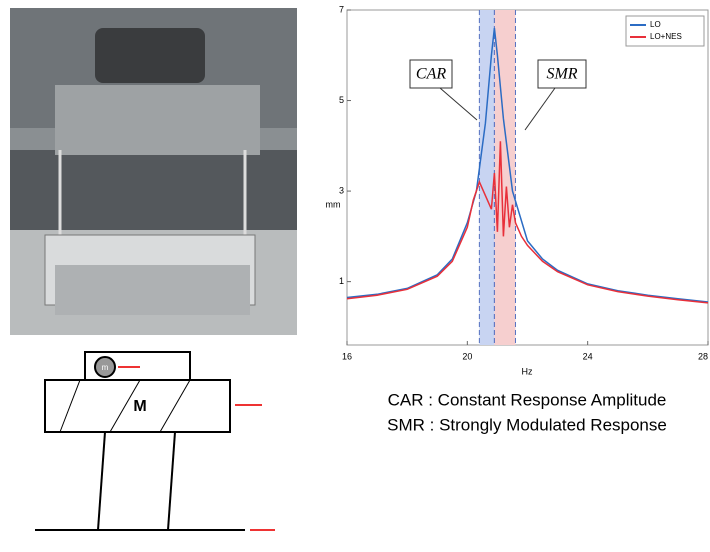 The height and width of the screenshot is (552, 710). I want to click on x-tick-label: 16, so click(347, 356).